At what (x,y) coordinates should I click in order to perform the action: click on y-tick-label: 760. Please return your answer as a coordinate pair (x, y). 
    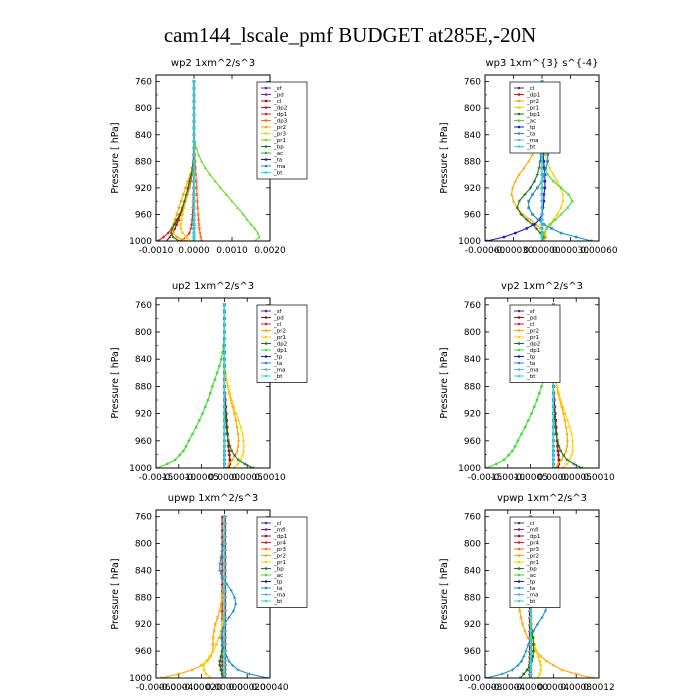
    Looking at the image, I should click on (143, 306).